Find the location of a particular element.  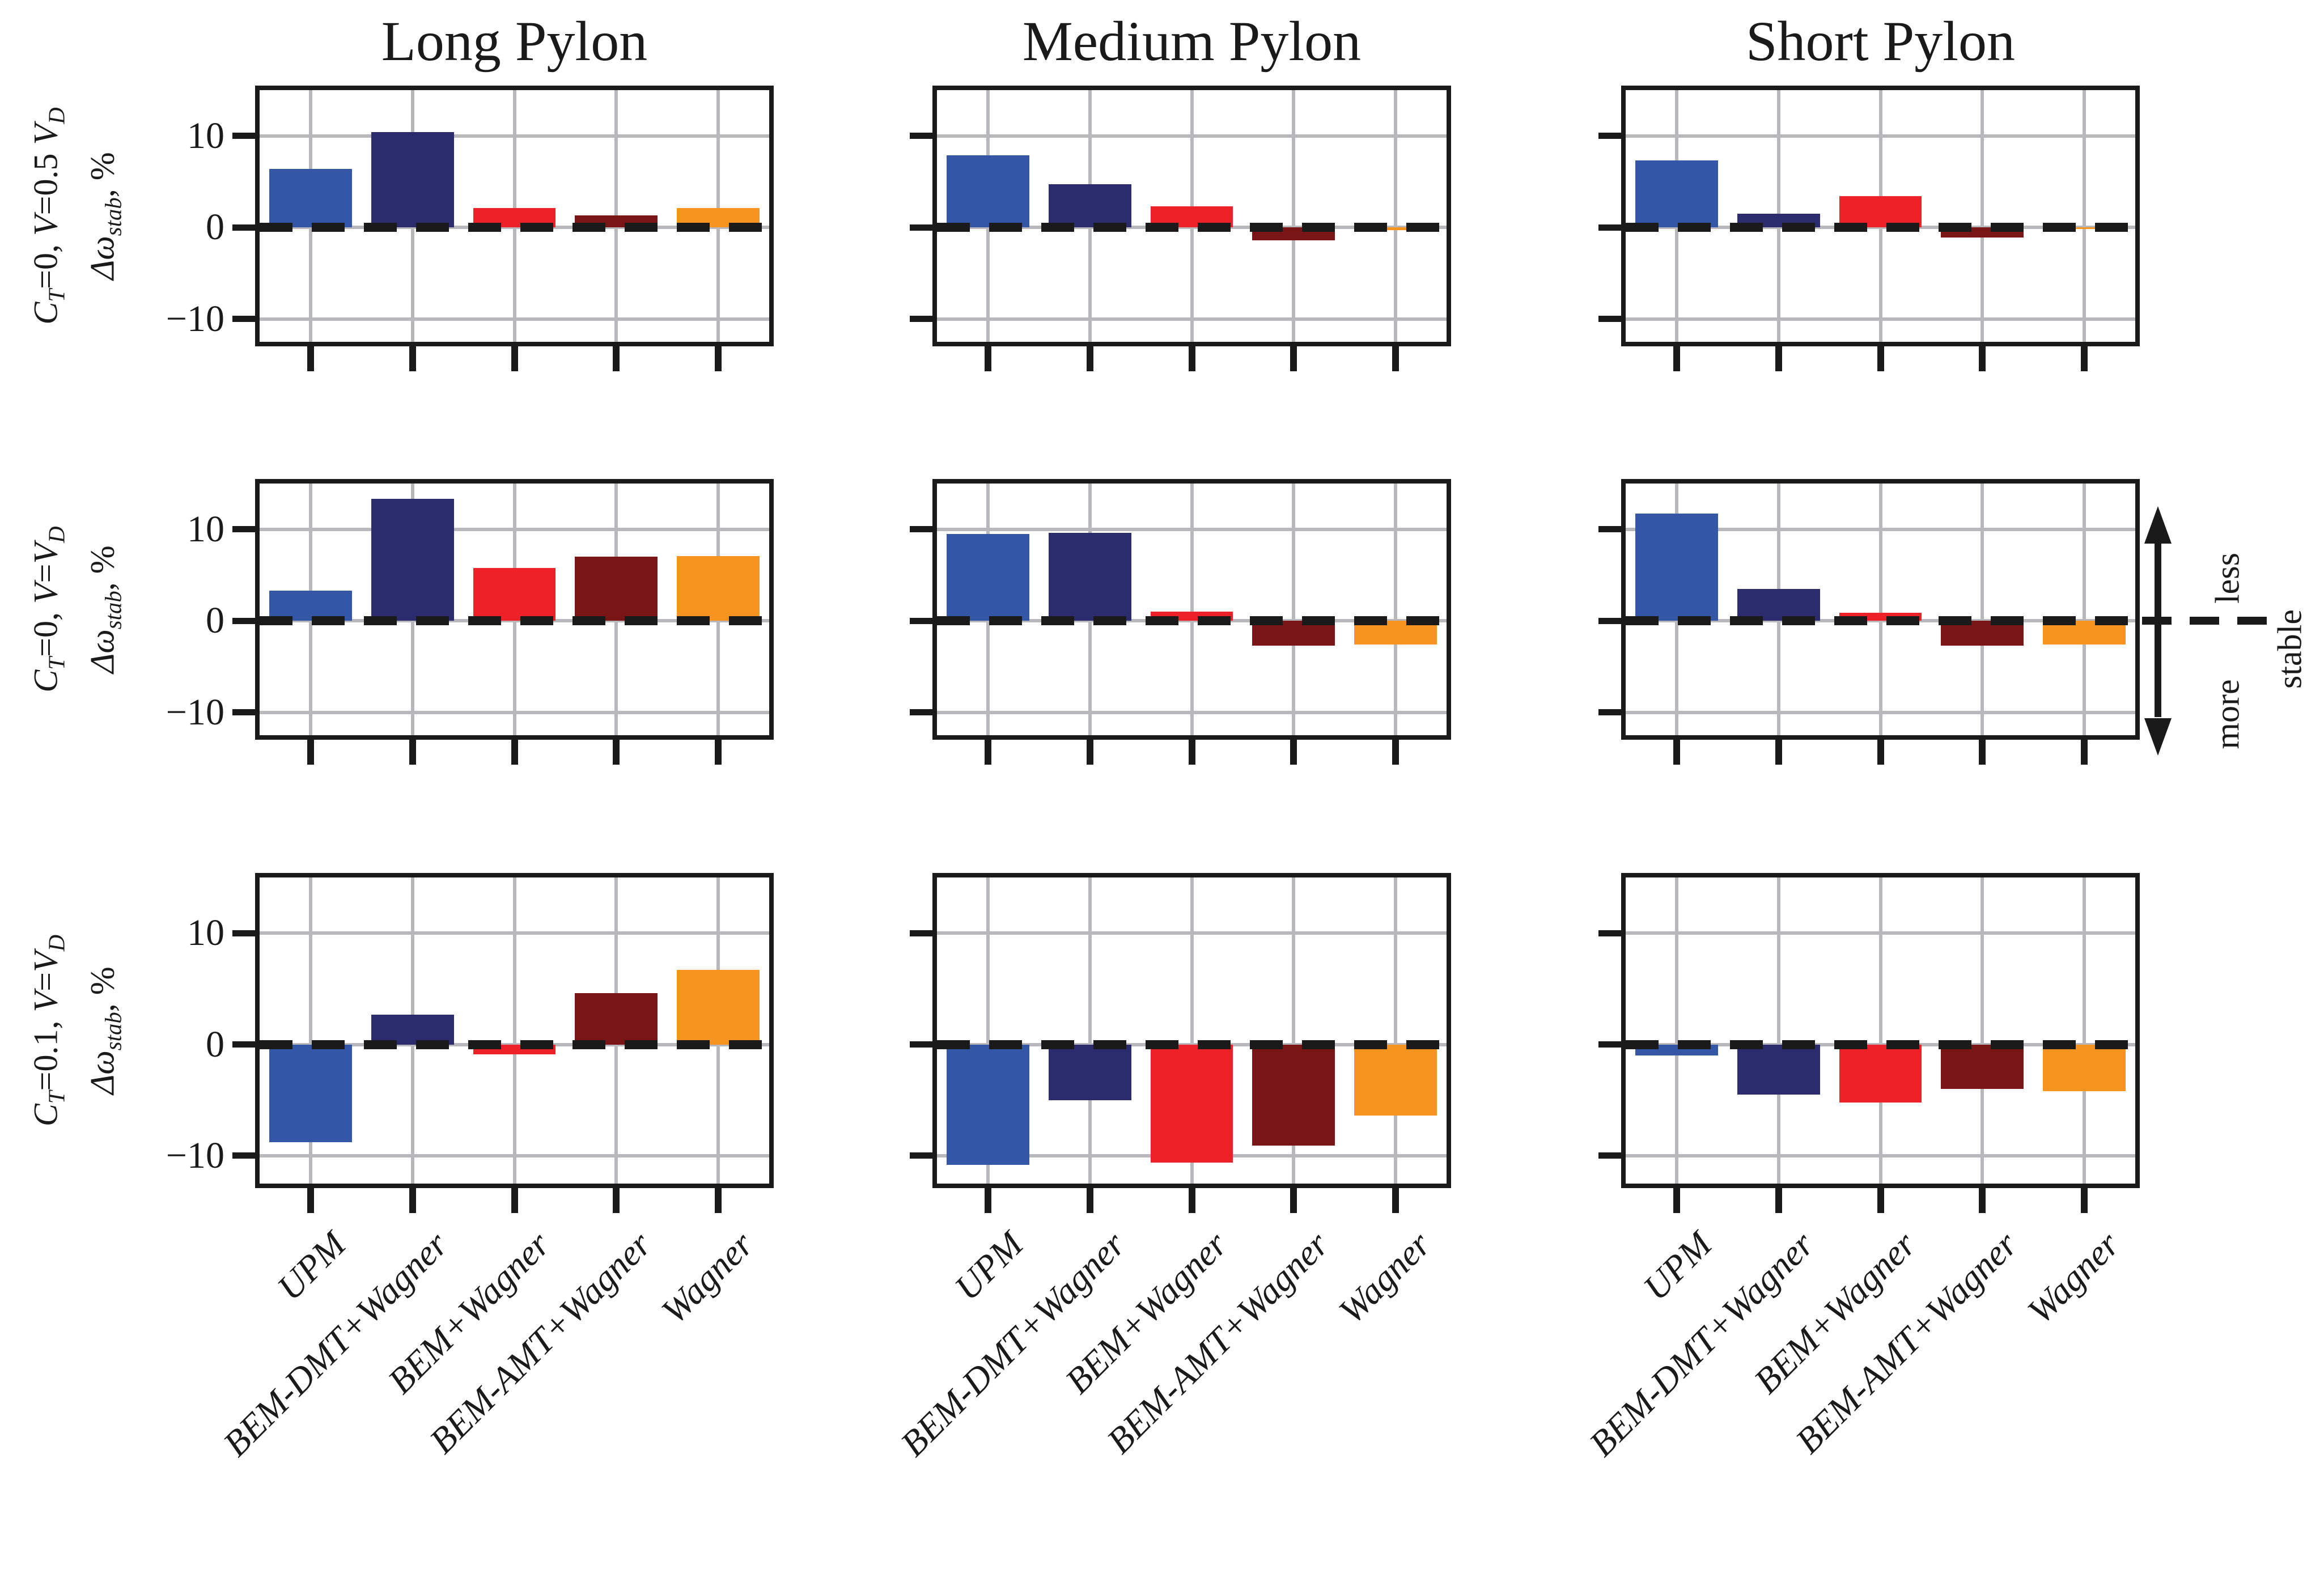

subplot-long-pylon-r3 is located at coordinates (514, 1030).